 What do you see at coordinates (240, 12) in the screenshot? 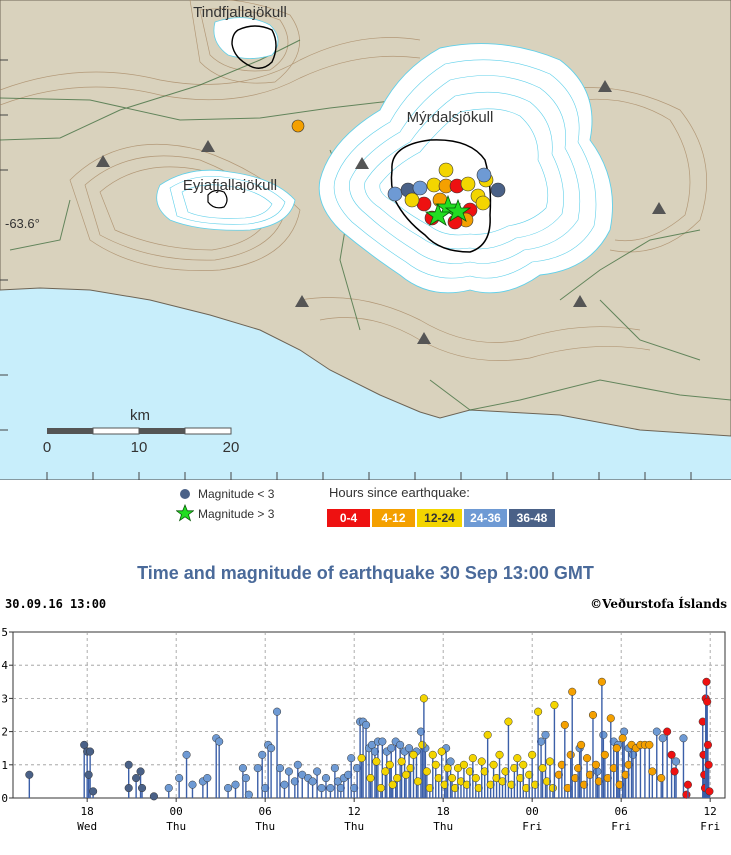
I see `label-tindfjallajokull: Tindfjallajökull` at bounding box center [240, 12].